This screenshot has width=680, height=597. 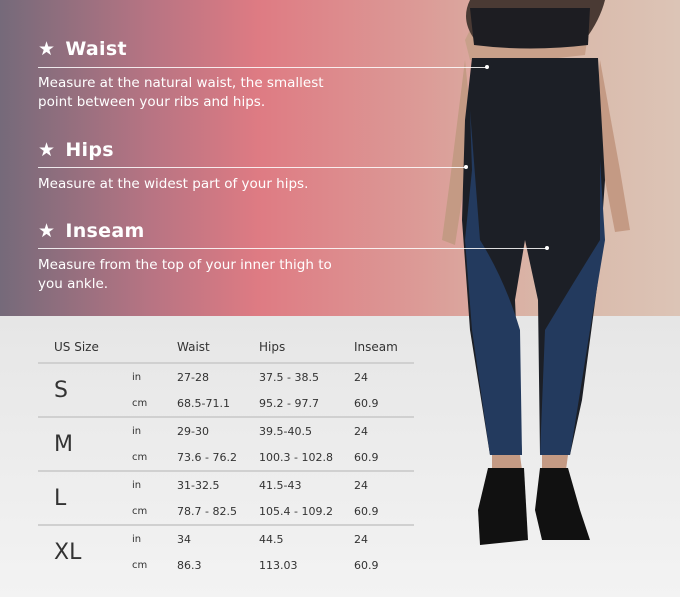 What do you see at coordinates (85, 350) in the screenshot?
I see `header-us-size: US Size` at bounding box center [85, 350].